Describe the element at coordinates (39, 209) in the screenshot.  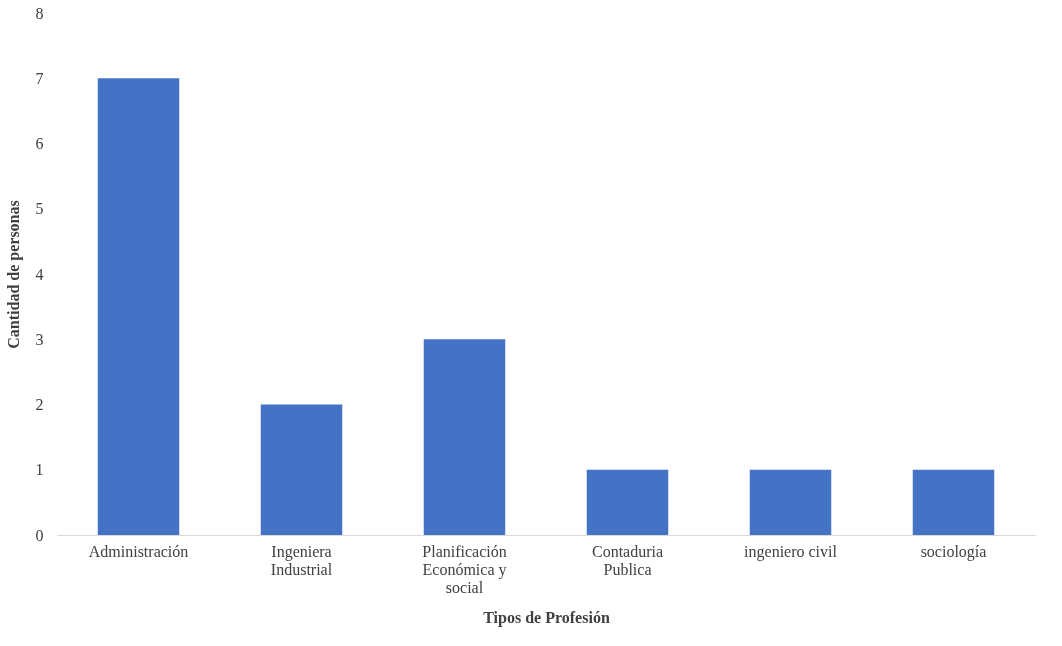
I see `y-tick-label: 5` at that location.